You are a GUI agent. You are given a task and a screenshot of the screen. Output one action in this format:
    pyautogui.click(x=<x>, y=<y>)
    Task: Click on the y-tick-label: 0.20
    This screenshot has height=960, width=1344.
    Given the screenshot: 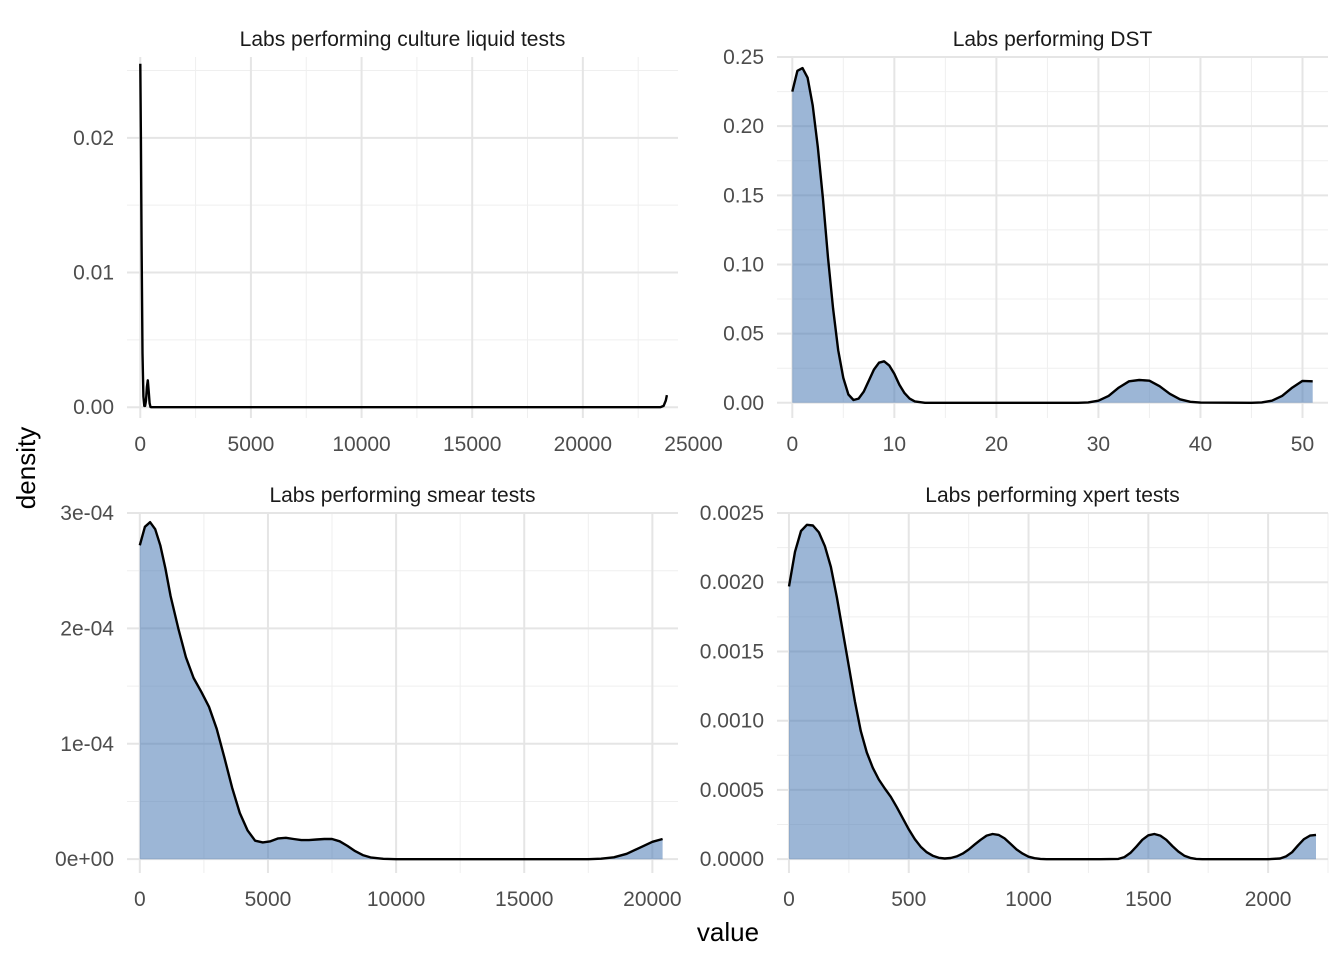 What is the action you would take?
    pyautogui.click(x=743, y=126)
    